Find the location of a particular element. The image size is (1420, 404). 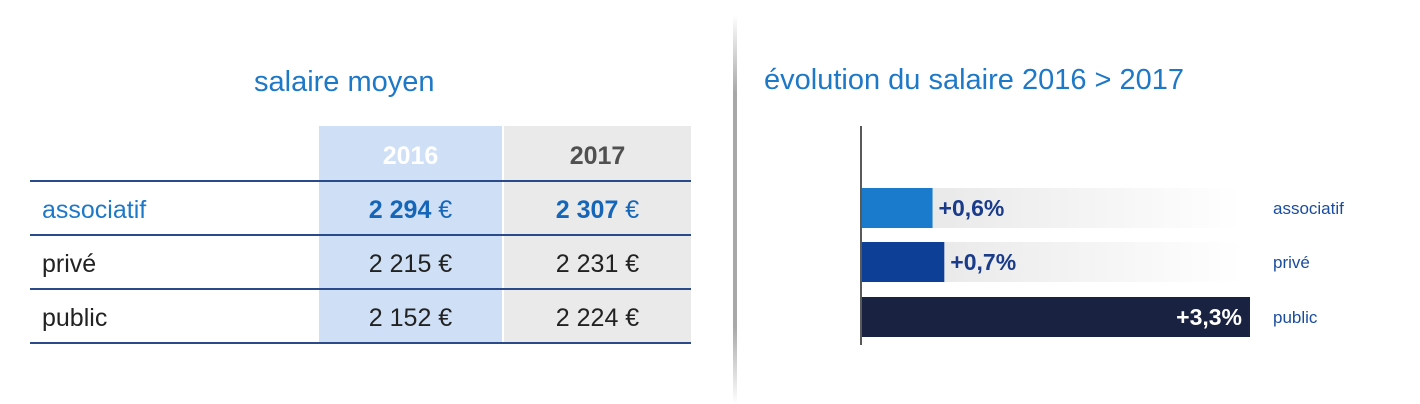

category-label: public is located at coordinates (1295, 317).